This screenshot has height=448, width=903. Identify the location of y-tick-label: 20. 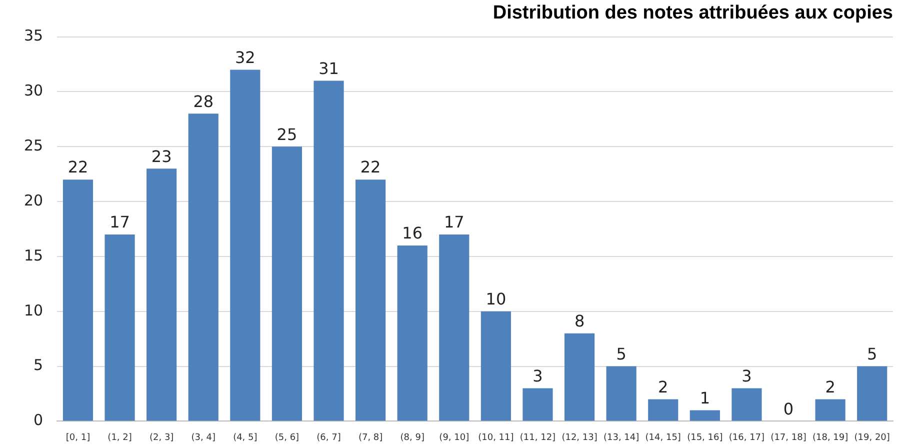
(34, 200).